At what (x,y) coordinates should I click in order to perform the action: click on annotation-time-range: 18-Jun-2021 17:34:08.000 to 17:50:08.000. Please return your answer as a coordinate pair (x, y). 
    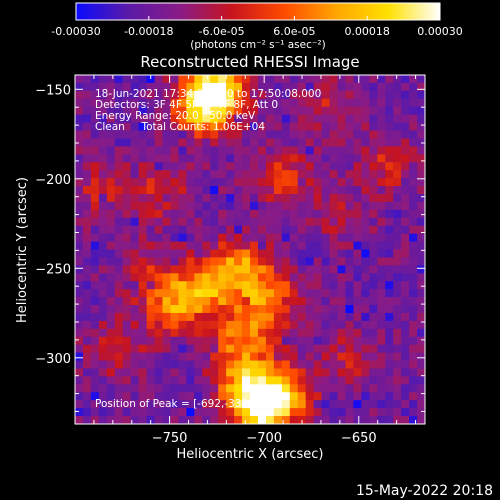
    Looking at the image, I should click on (208, 94).